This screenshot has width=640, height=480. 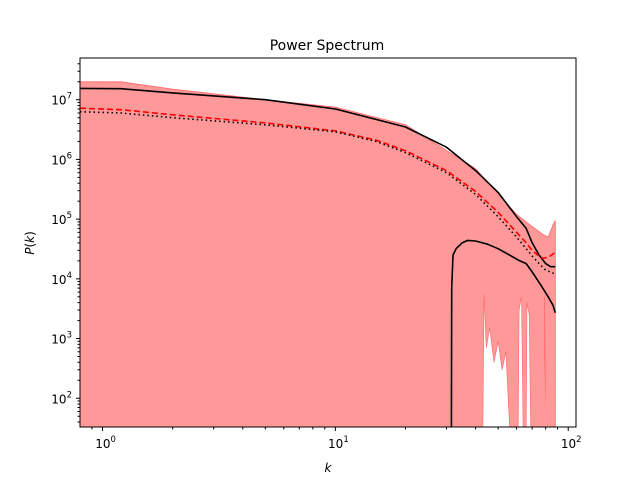 I want to click on y-tick-label: 10⁶, so click(x=61, y=159).